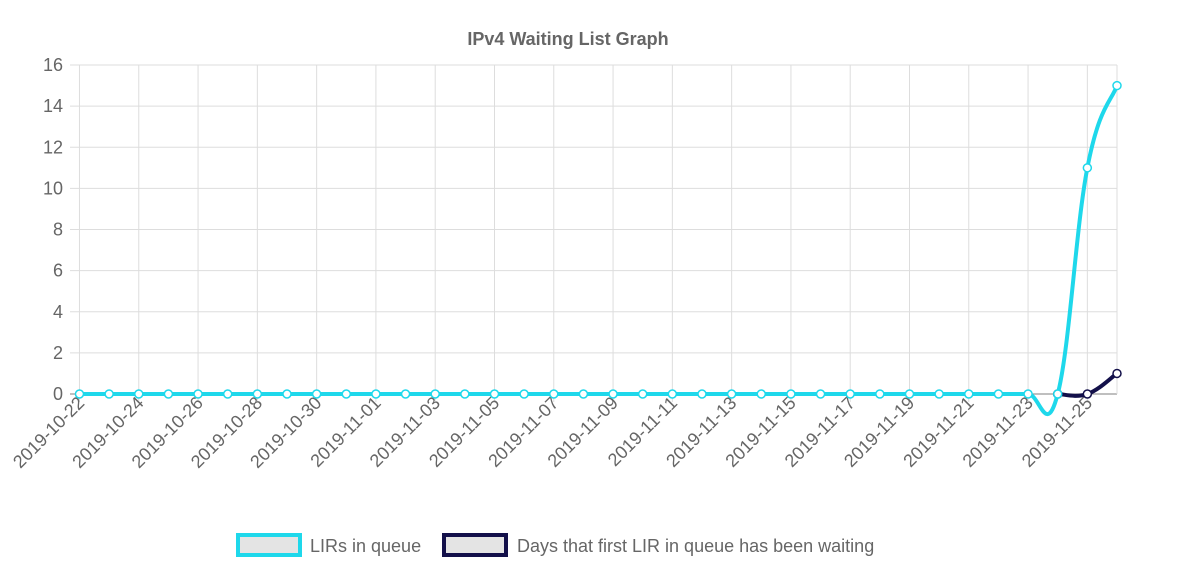 The image size is (1200, 574). Describe the element at coordinates (58, 312) in the screenshot. I see `y-tick-label: 4` at that location.